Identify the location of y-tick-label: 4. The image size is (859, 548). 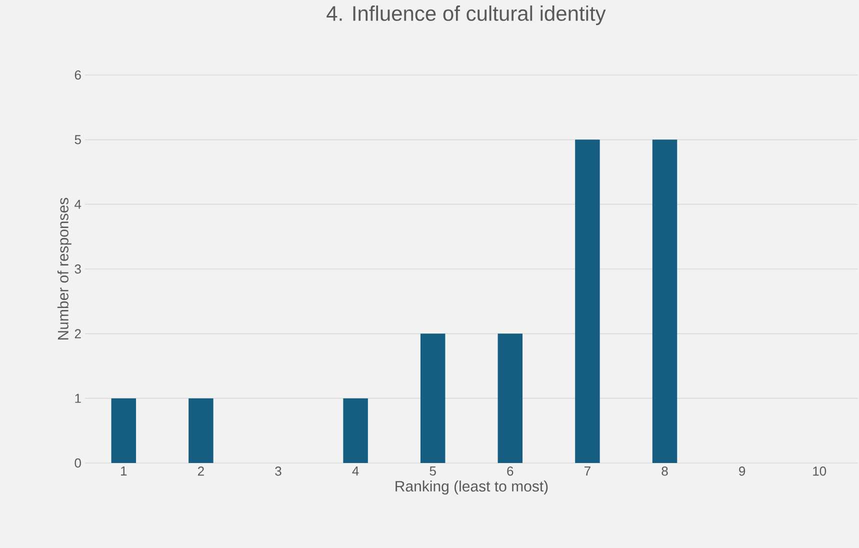
(78, 204).